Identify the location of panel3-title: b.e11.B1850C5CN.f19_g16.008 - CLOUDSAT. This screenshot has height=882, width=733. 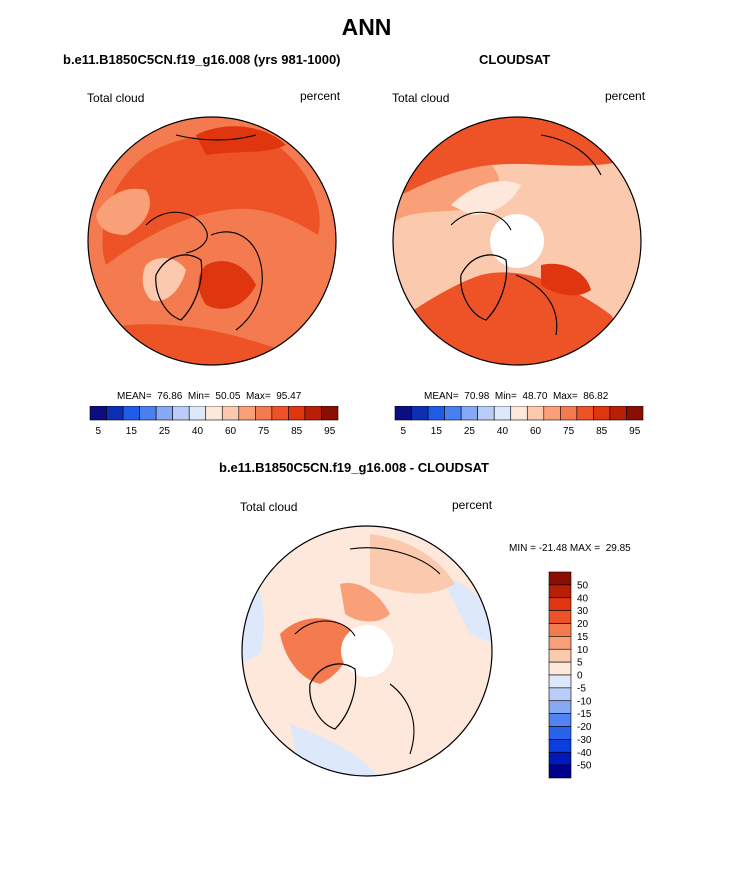
(354, 467).